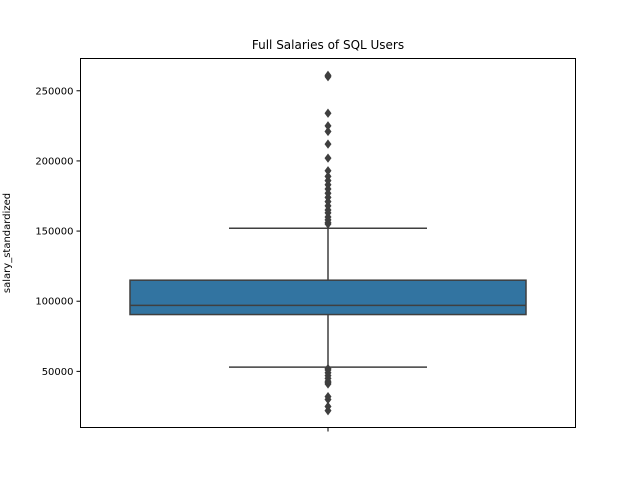 The height and width of the screenshot is (480, 640). I want to click on y-tick-label: 200000, so click(54, 161).